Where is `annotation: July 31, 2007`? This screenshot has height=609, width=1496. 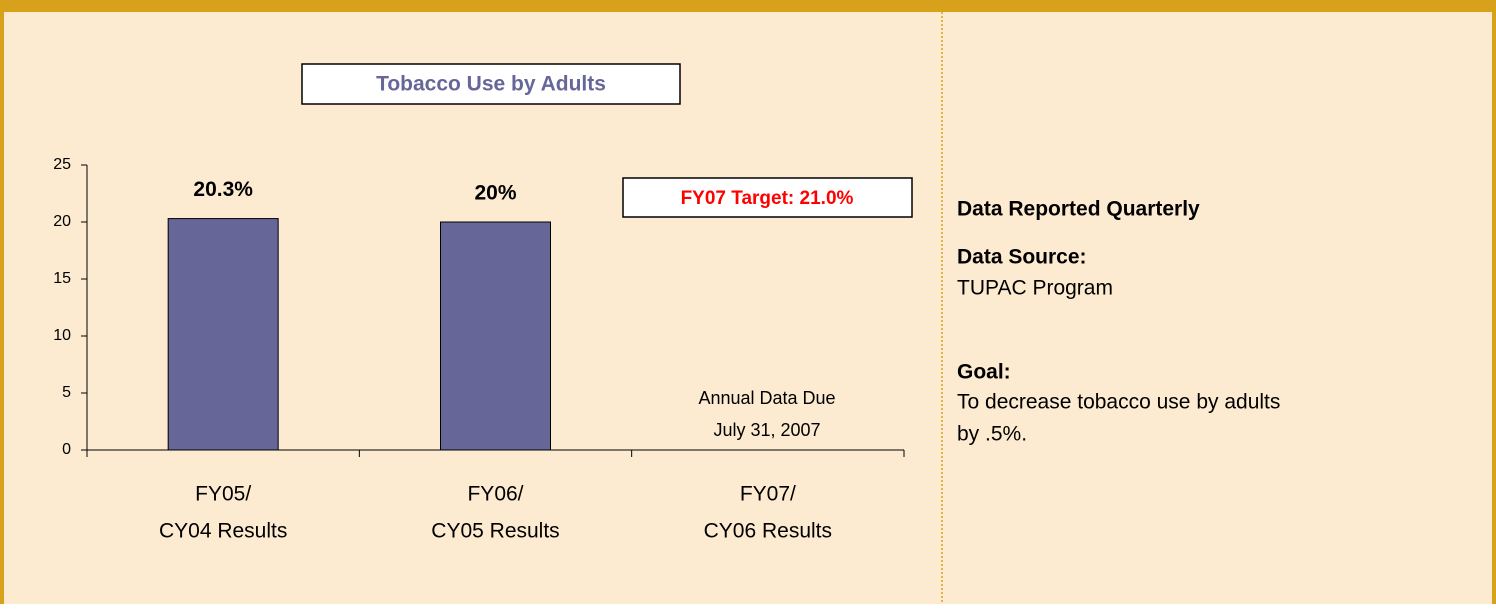
annotation: July 31, 2007 is located at coordinates (766, 430).